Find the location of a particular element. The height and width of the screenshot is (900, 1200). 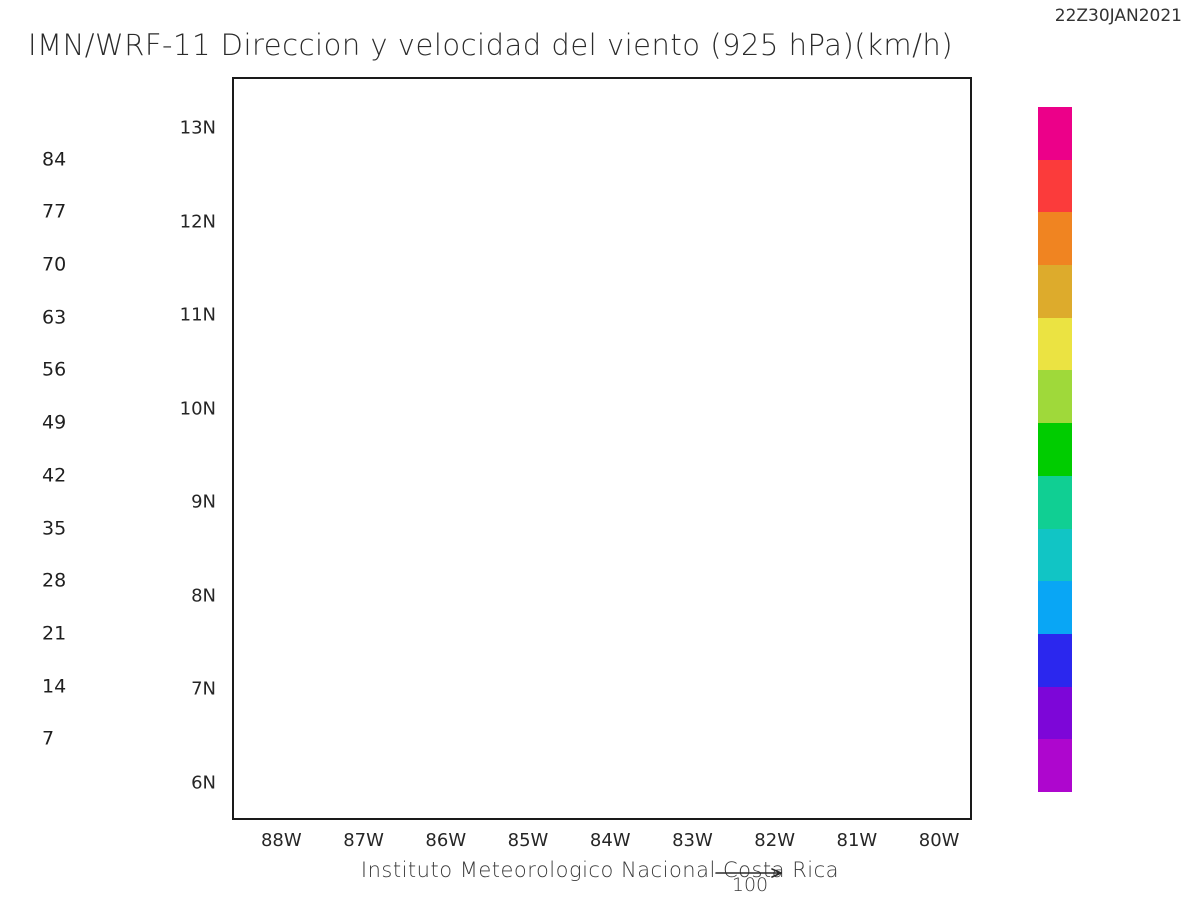

longitude-tick-label: 87W is located at coordinates (363, 840).